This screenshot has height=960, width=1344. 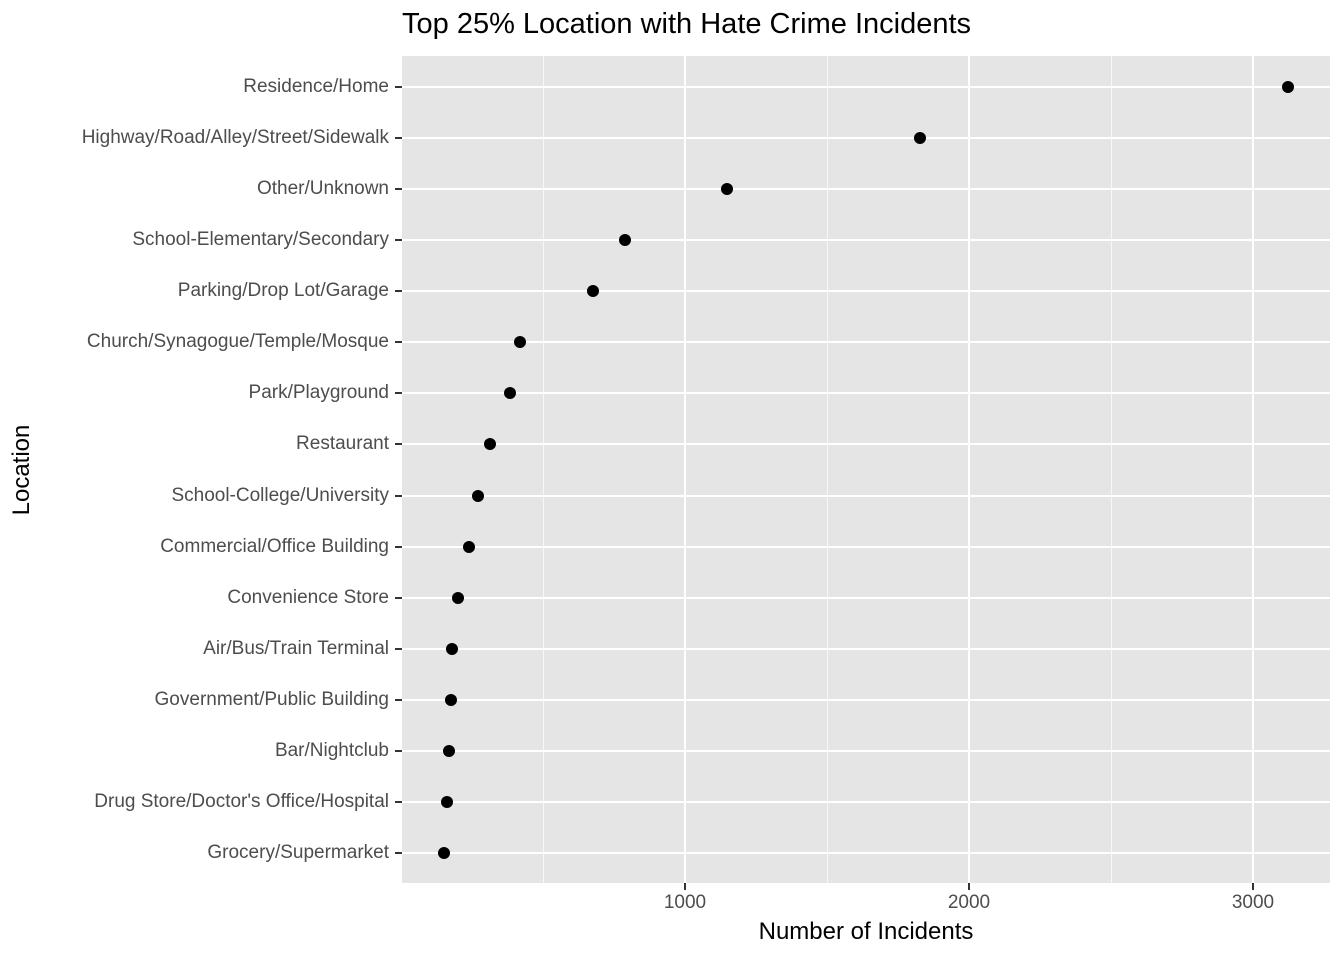 What do you see at coordinates (296, 648) in the screenshot?
I see `y-tick-label: Air/Bus/Train Terminal` at bounding box center [296, 648].